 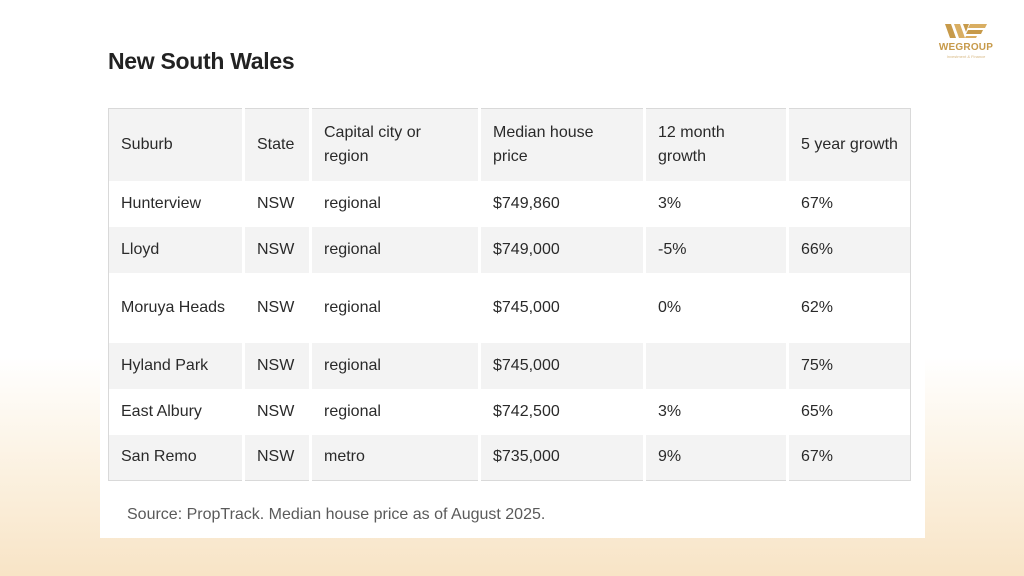 I want to click on cell-12-month-growth: -5%, so click(x=716, y=249).